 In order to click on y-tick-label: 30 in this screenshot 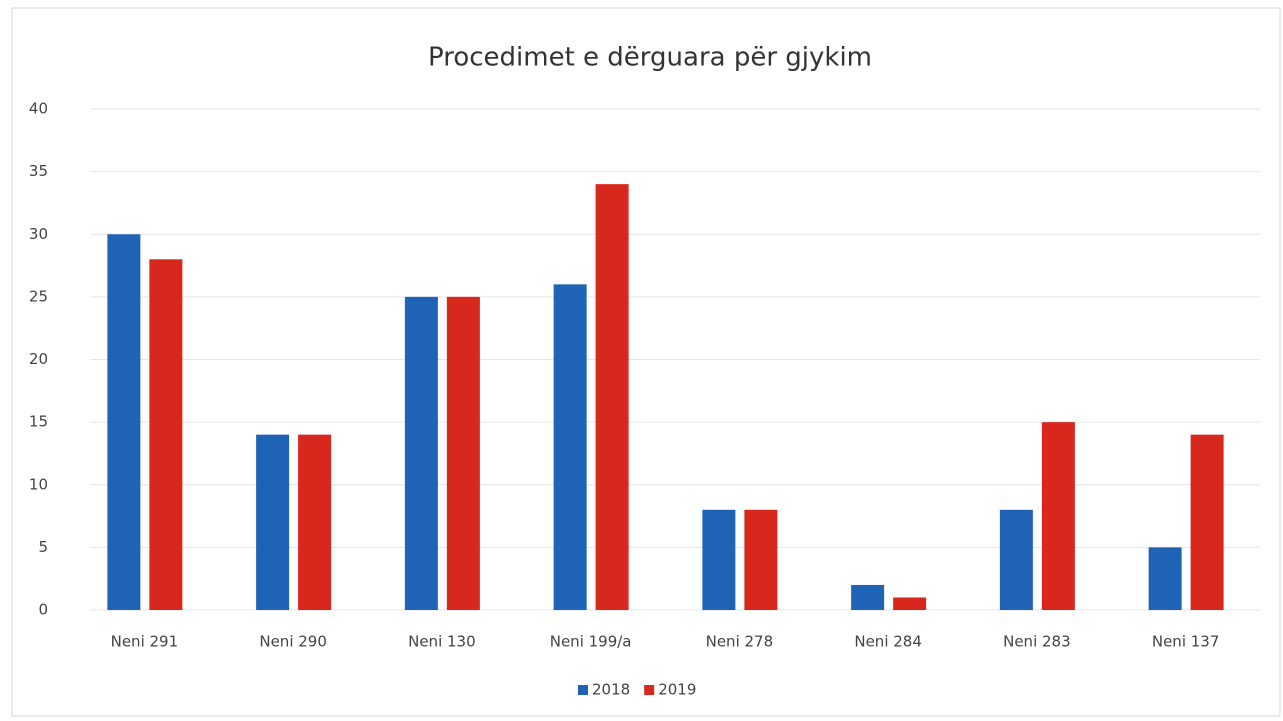, I will do `click(38, 234)`.